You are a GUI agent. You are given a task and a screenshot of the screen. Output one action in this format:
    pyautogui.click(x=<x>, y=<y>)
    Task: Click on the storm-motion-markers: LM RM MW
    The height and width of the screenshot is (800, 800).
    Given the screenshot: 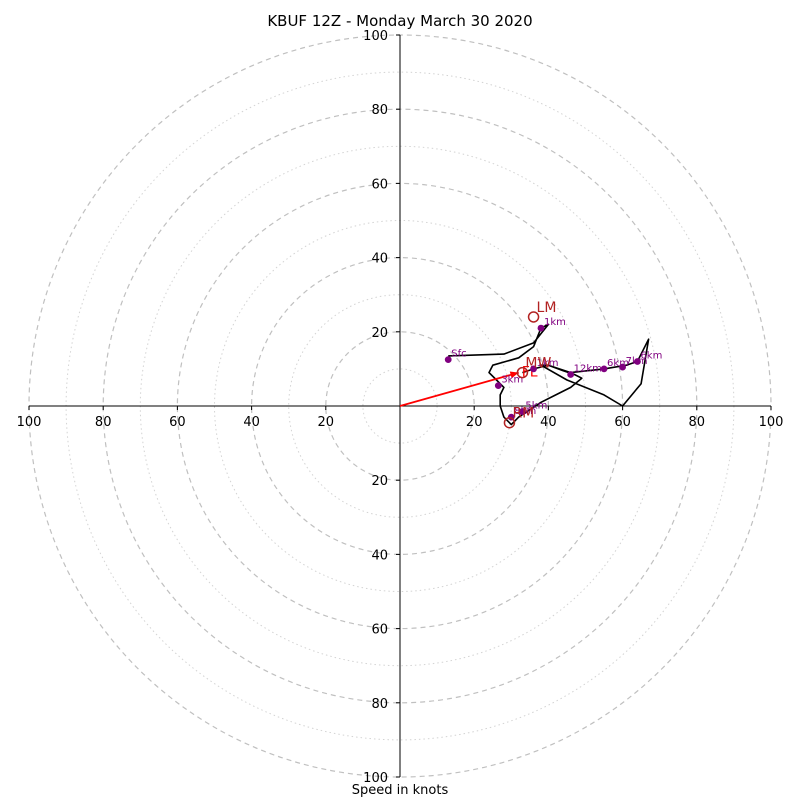 What is the action you would take?
    pyautogui.click(x=530, y=364)
    